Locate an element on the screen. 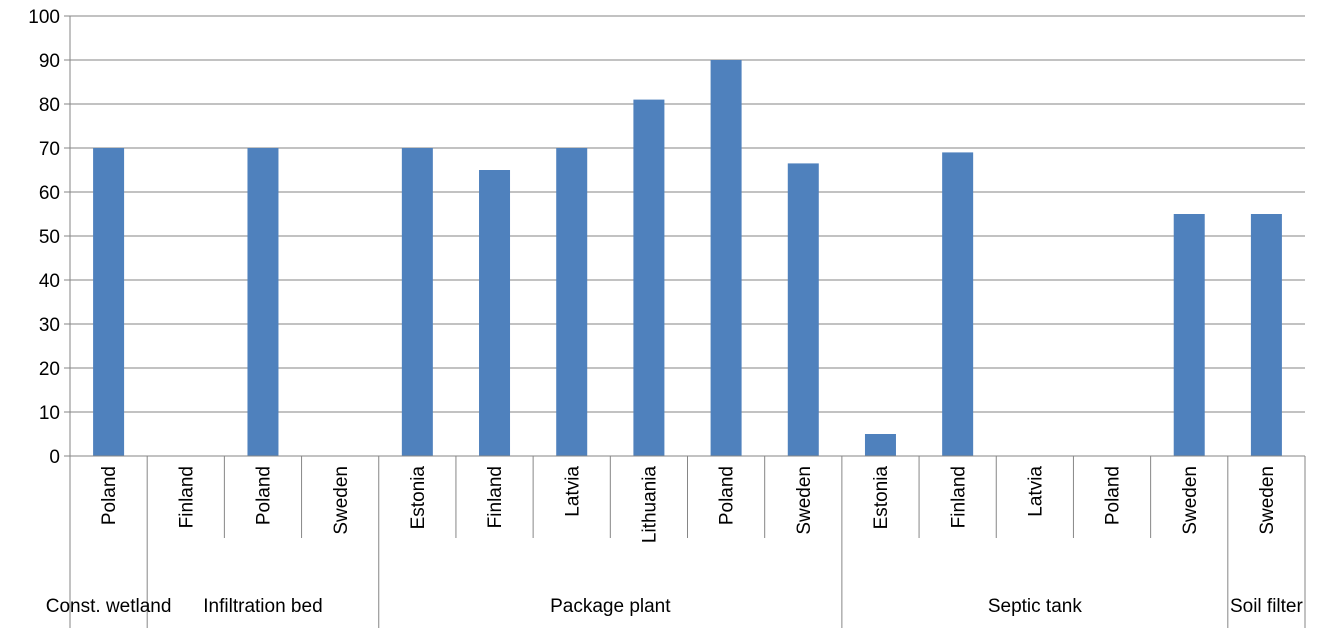 This screenshot has width=1330, height=628. y-tick-labels: 0 10 20 30 40 50 60 70 80 90 100 is located at coordinates (44, 237).